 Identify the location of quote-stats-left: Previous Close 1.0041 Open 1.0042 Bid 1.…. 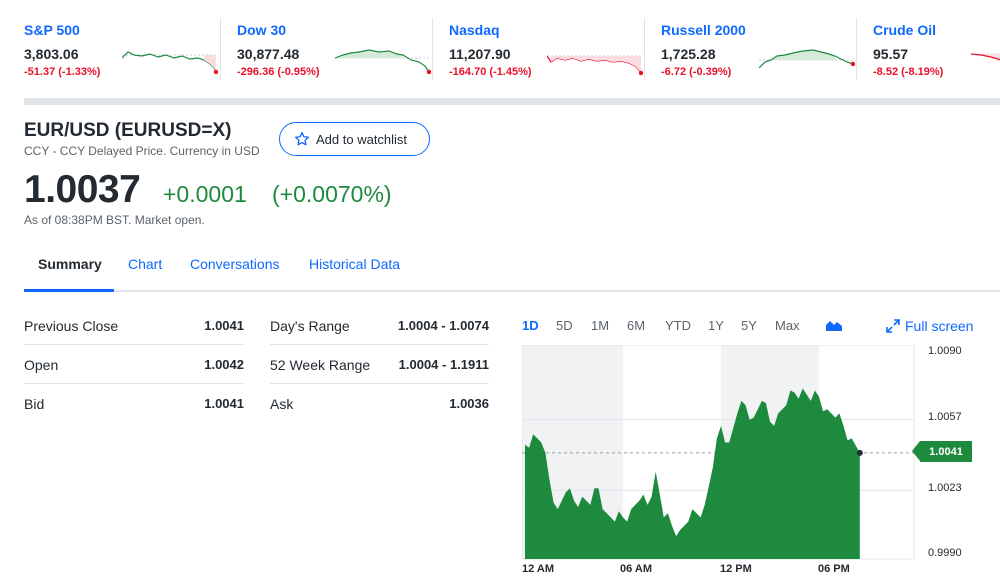
(134, 364).